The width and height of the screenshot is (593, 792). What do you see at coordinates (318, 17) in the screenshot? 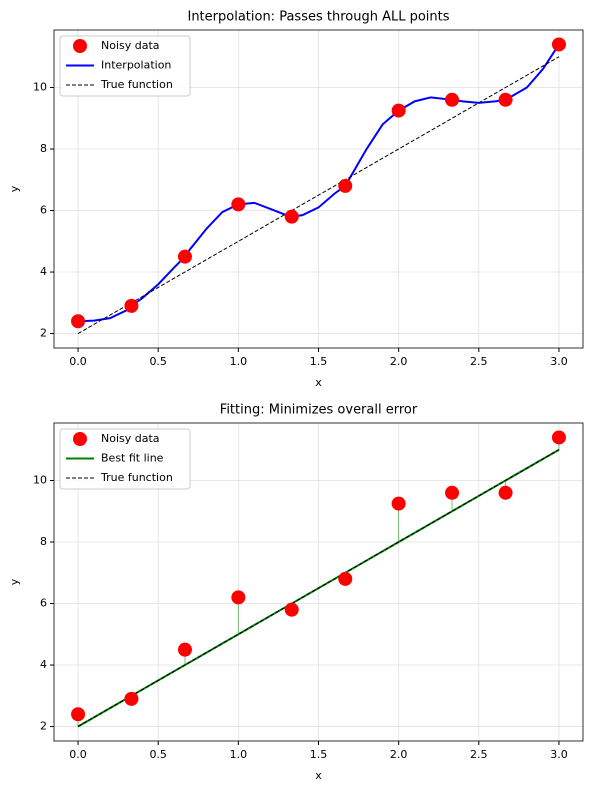
I see `chart-title: Interpolation: Passes through ALL points` at bounding box center [318, 17].